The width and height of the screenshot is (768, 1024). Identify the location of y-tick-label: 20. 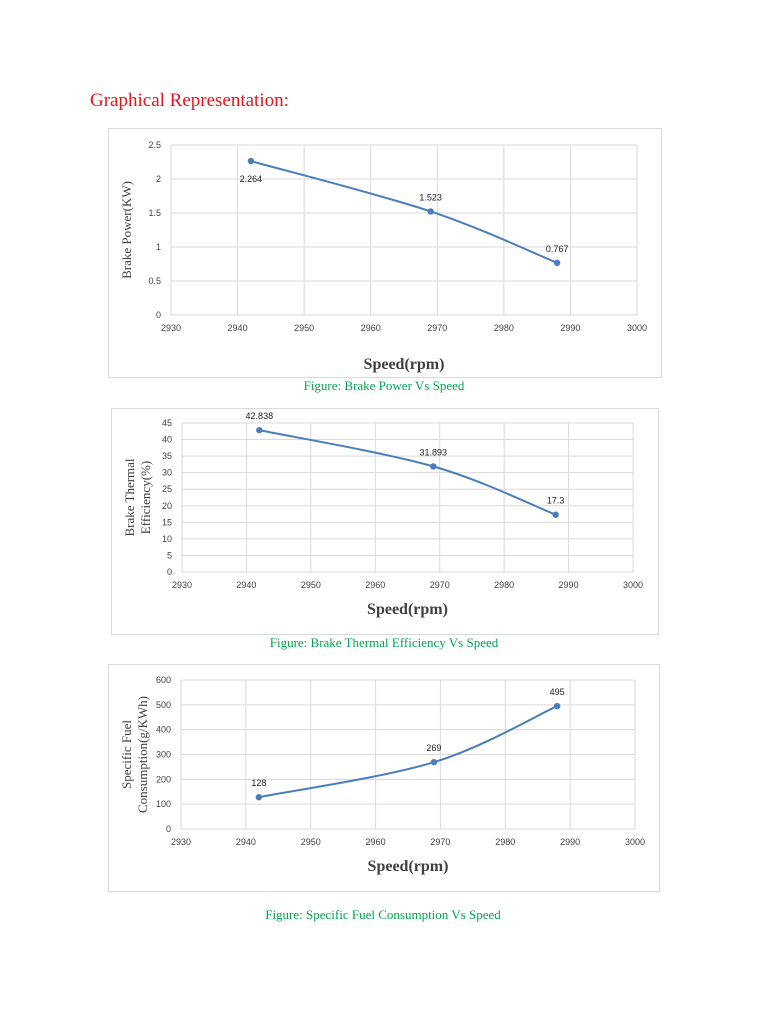
(167, 506).